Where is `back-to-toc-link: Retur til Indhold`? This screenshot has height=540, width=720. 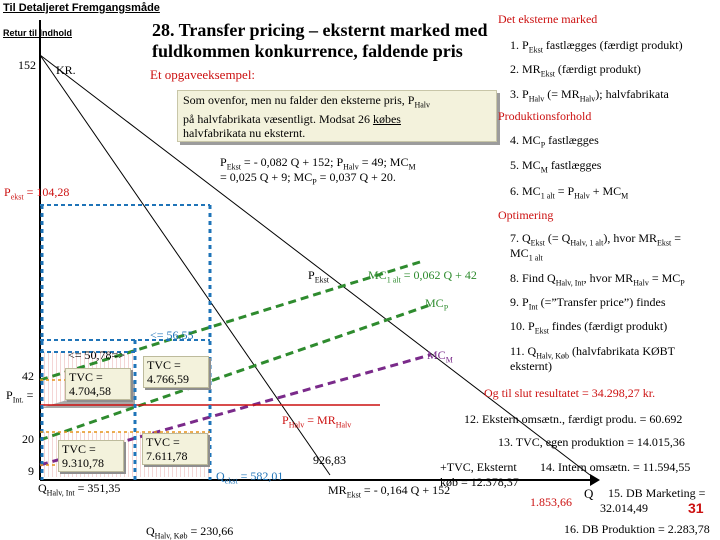 back-to-toc-link: Retur til Indhold is located at coordinates (37, 33).